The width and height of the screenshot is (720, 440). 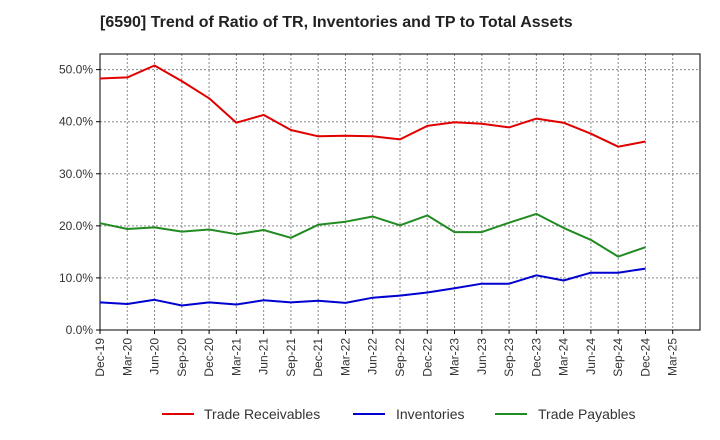 I want to click on x-tick-label: Sep-24, so click(x=618, y=357).